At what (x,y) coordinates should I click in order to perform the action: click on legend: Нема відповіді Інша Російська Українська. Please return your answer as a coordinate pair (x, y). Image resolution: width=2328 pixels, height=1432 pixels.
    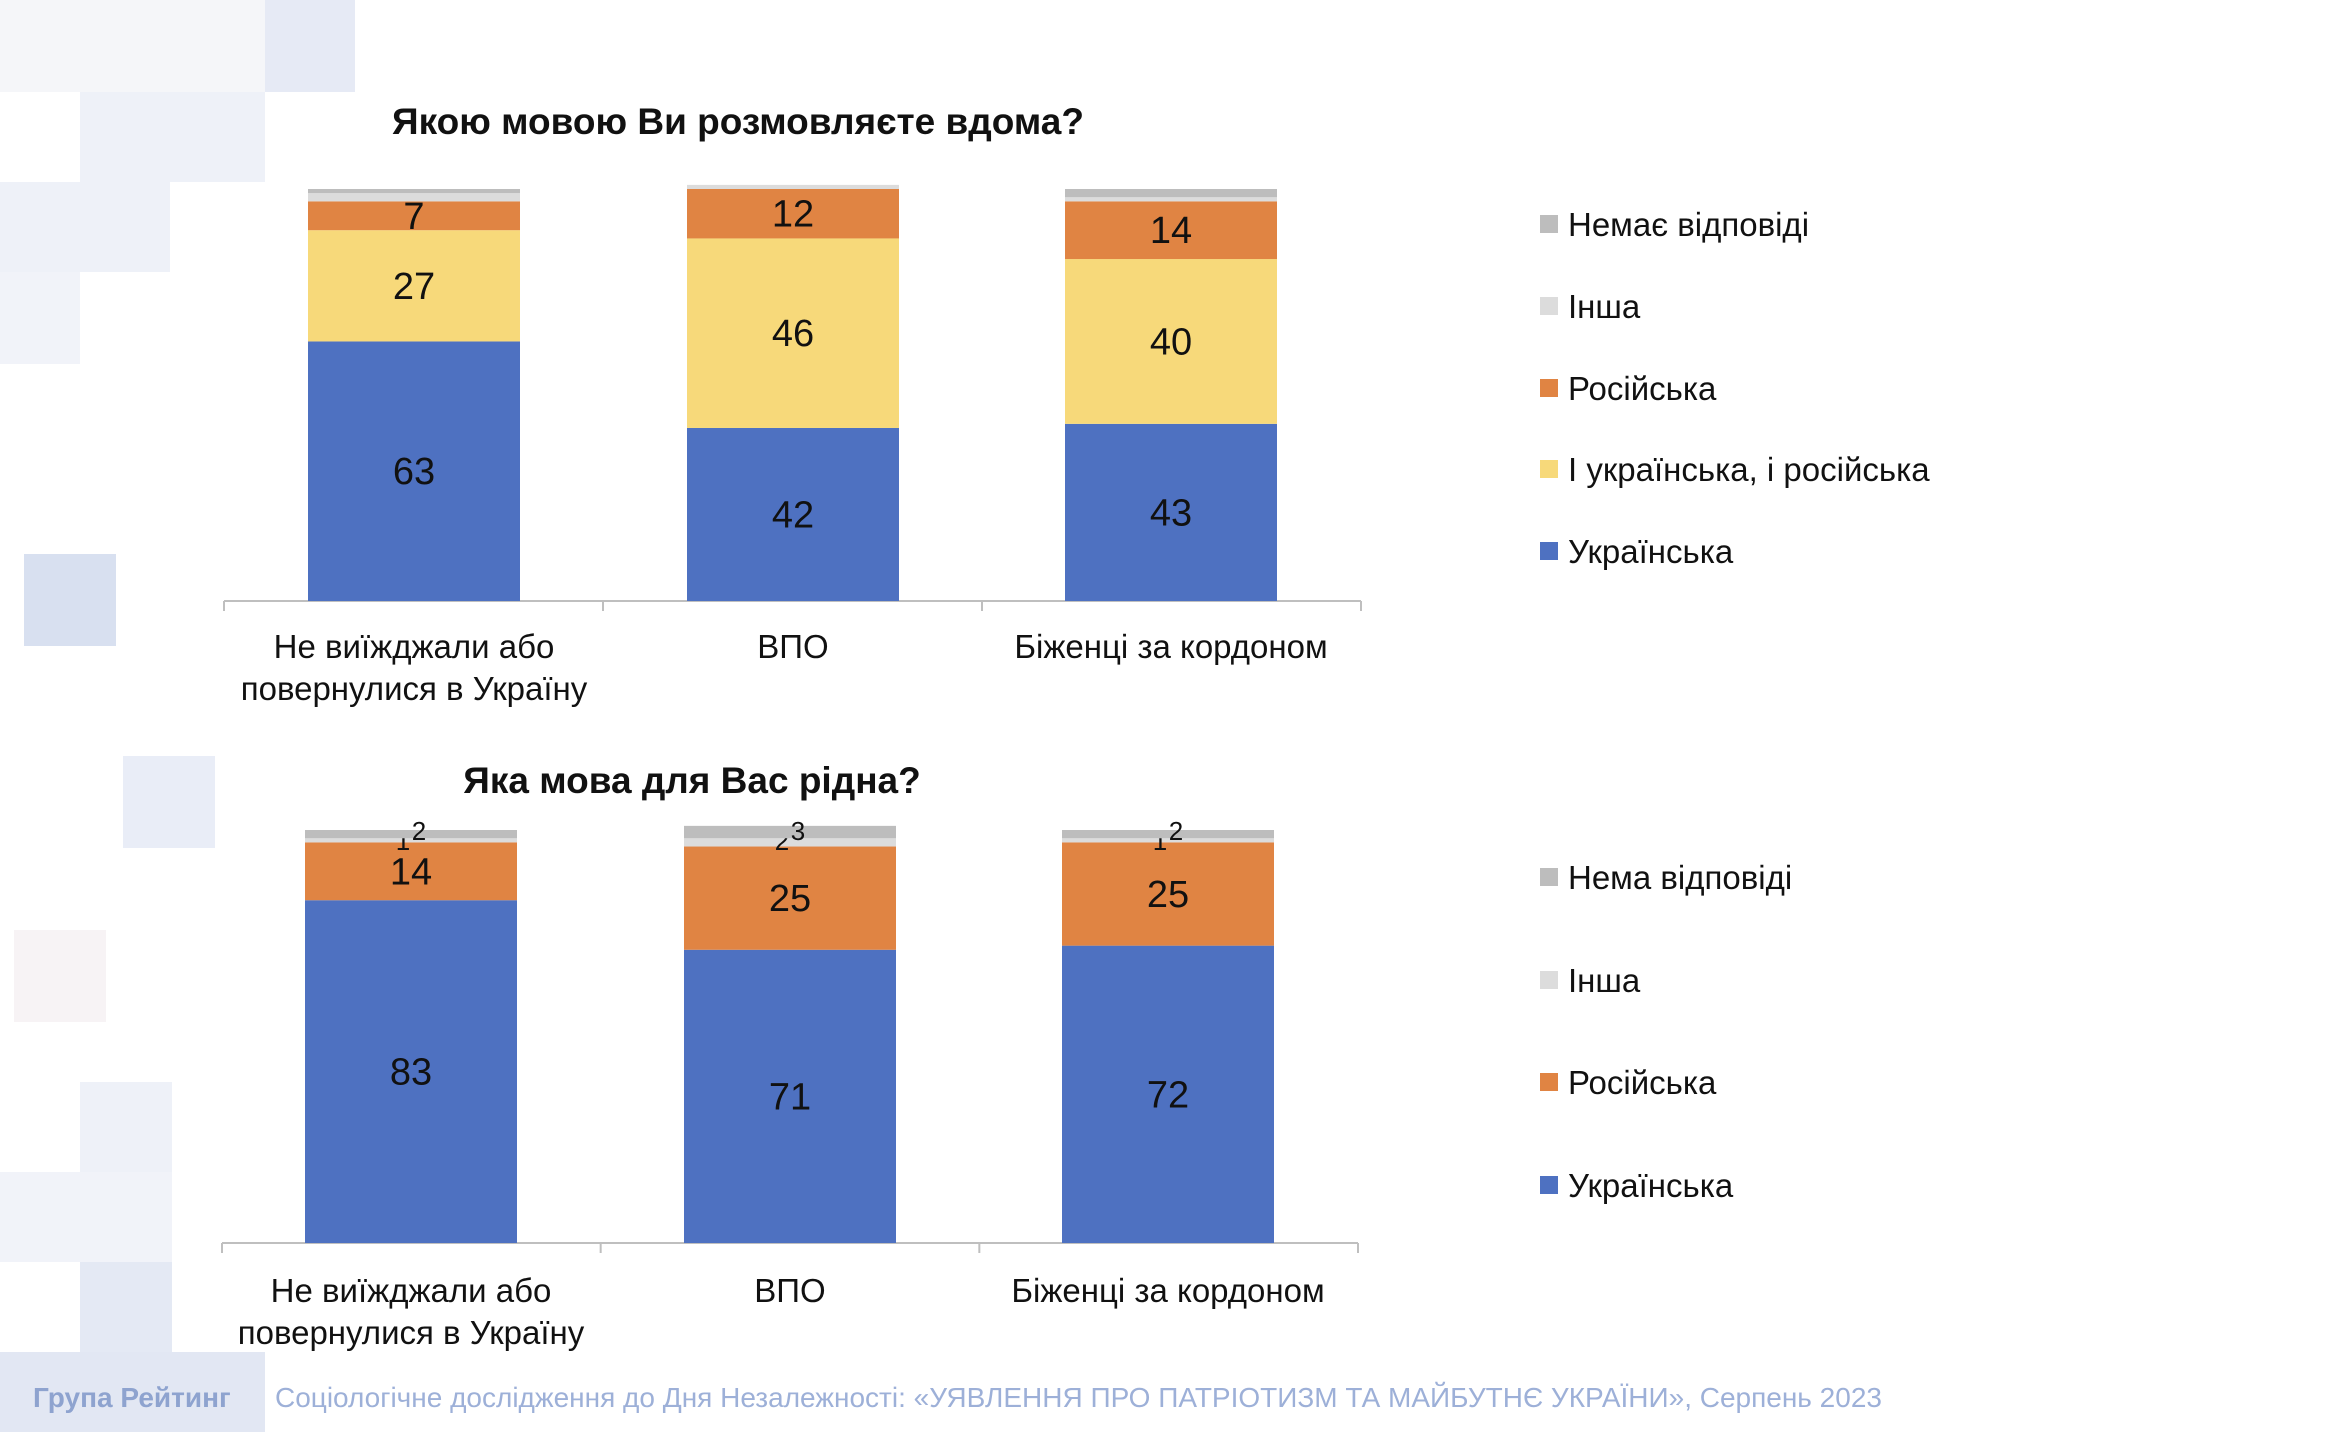
    Looking at the image, I should click on (1666, 1031).